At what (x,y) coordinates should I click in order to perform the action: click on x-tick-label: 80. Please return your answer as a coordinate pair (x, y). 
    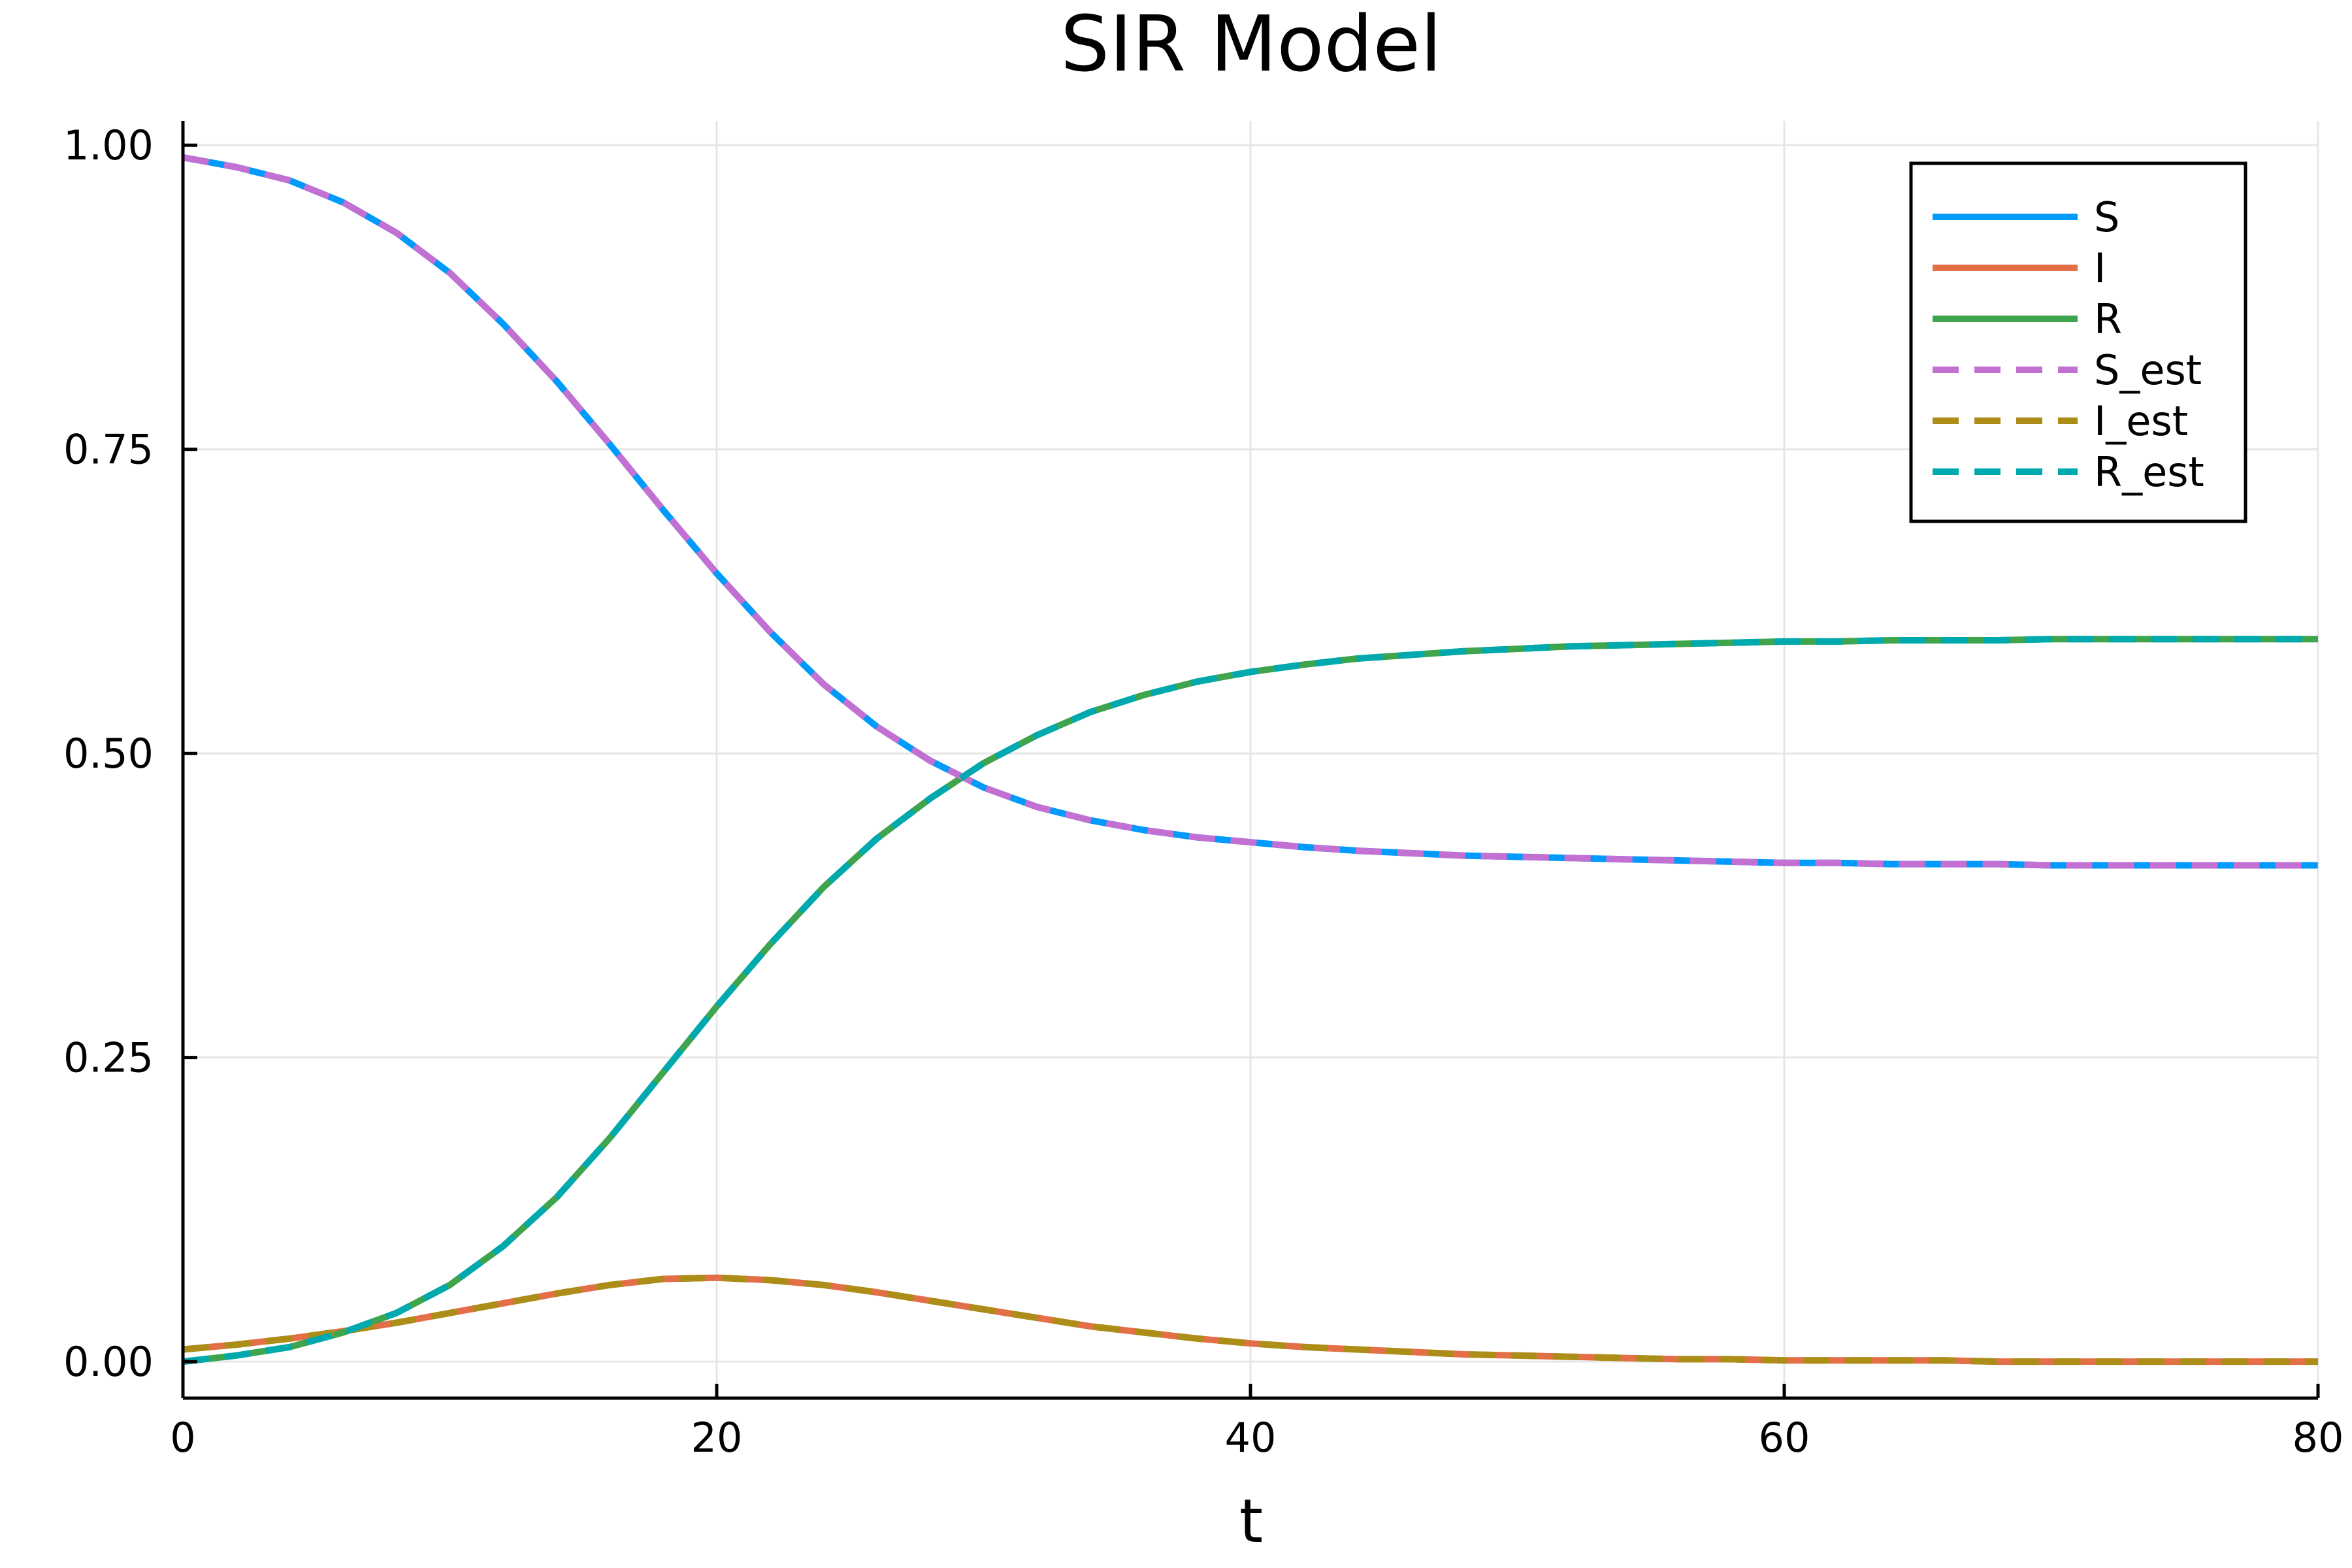
    Looking at the image, I should click on (2318, 1438).